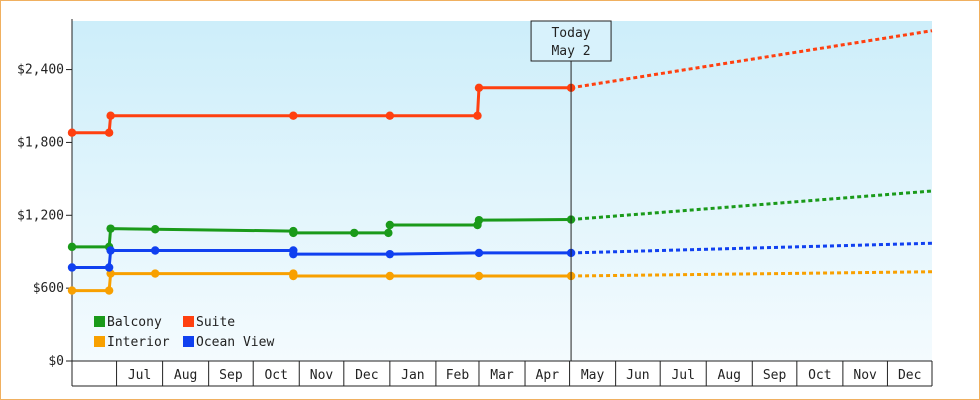 The image size is (980, 400). Describe the element at coordinates (458, 375) in the screenshot. I see `x-tick-label: Feb` at that location.